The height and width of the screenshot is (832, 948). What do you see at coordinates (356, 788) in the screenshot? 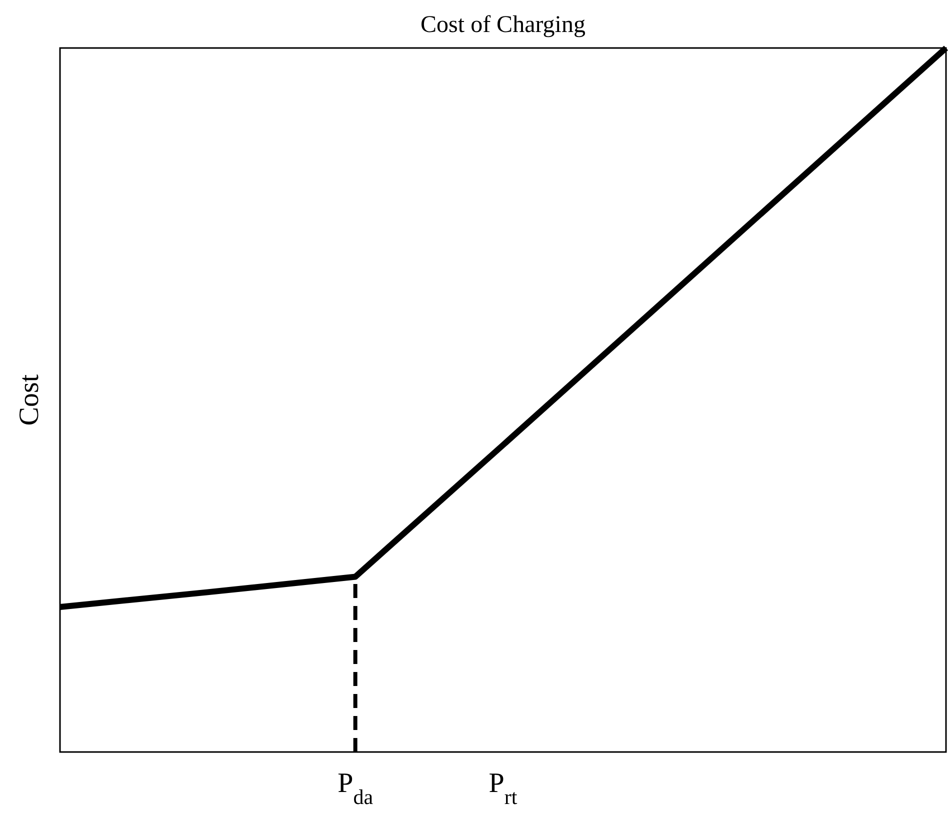
I see `x-tick-label: P$_{da}$` at bounding box center [356, 788].